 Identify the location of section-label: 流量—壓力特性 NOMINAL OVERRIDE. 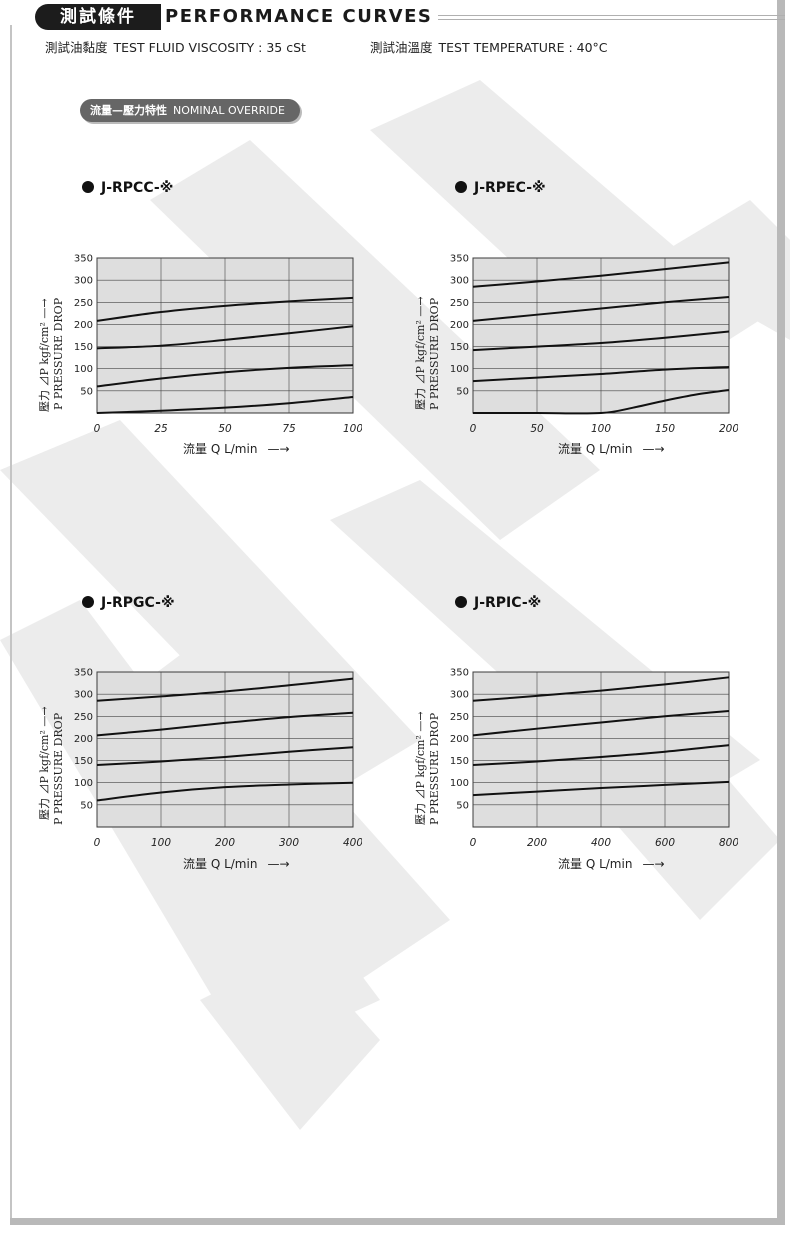
(190, 110).